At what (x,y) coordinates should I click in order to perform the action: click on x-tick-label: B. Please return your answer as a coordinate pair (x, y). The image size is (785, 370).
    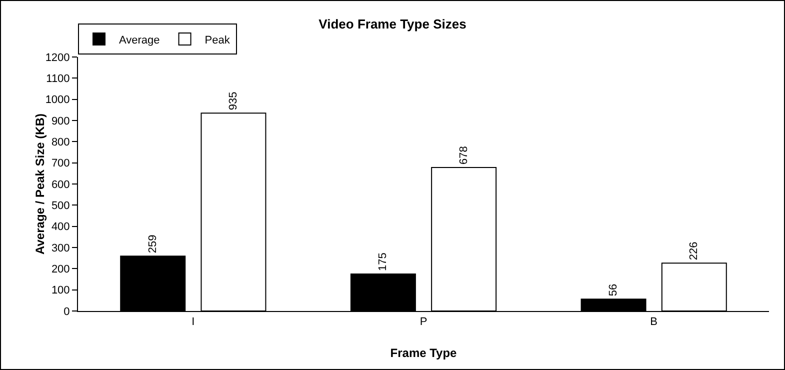
    Looking at the image, I should click on (654, 322).